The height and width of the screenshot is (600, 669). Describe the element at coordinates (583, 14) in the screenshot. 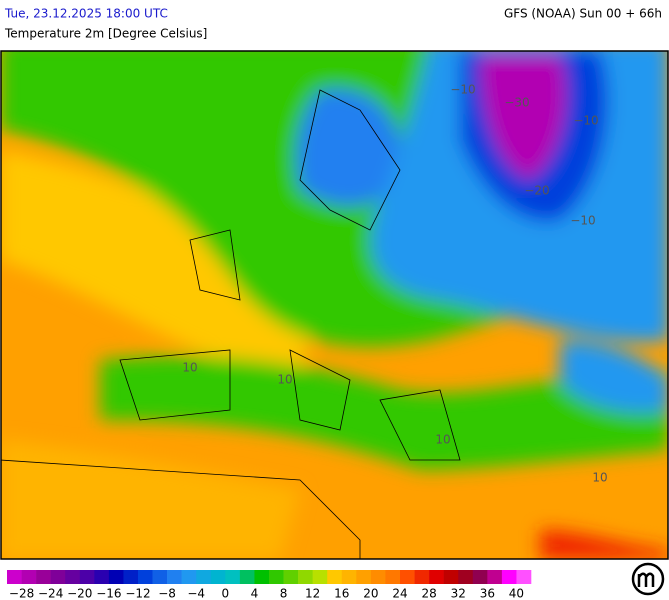

I see `model-run: GFS (NOAA) Sun 00 + 66h` at that location.